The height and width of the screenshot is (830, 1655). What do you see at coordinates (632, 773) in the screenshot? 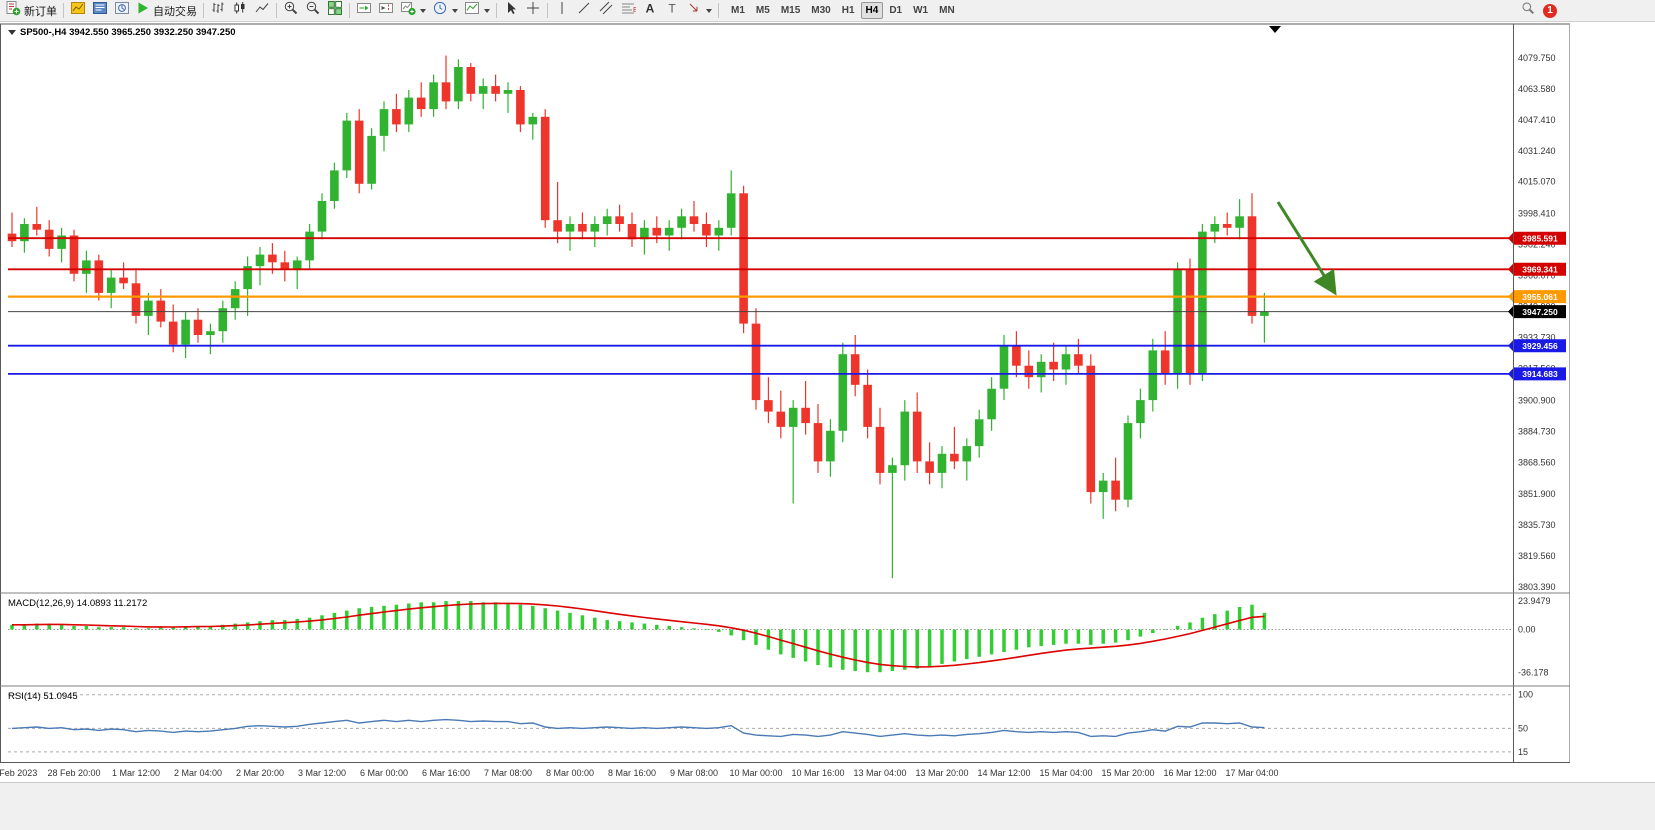
I see `time-axis-label: 8 Mar 16:00` at bounding box center [632, 773].